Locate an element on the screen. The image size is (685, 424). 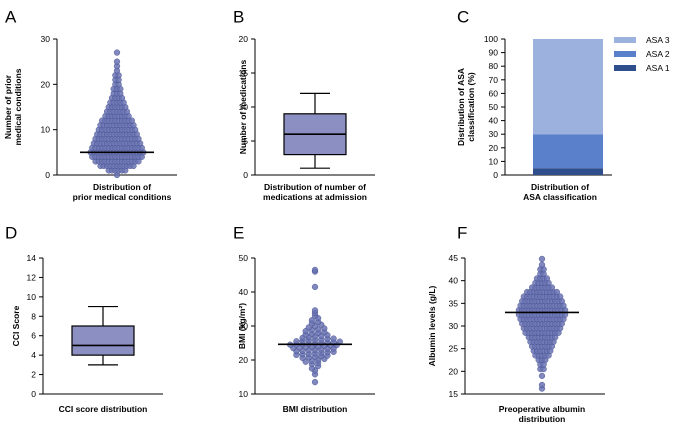
panel-c-y-tick-label-80: 80 is located at coordinates (494, 66).